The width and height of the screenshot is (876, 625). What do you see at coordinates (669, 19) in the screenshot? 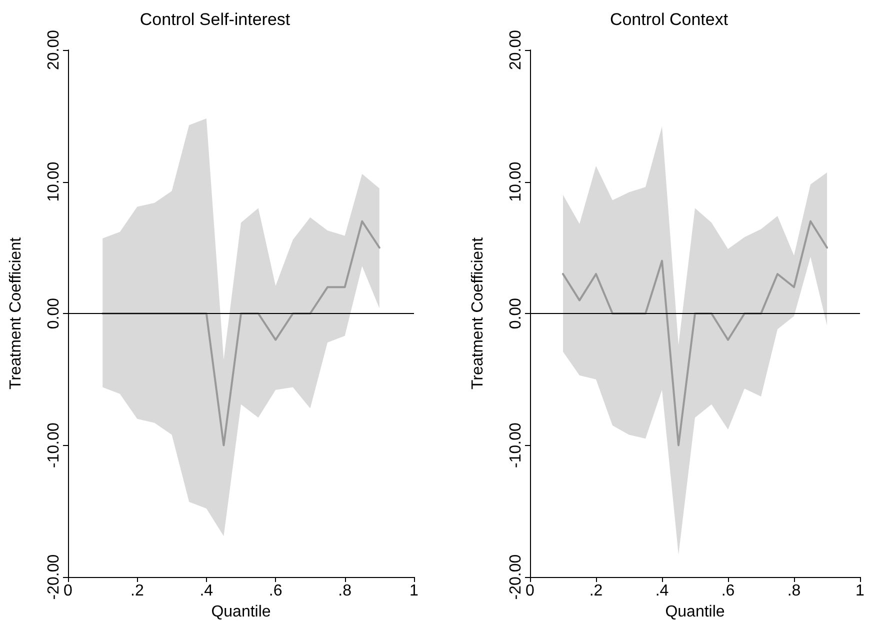
I see `chart-title: Control Context` at bounding box center [669, 19].